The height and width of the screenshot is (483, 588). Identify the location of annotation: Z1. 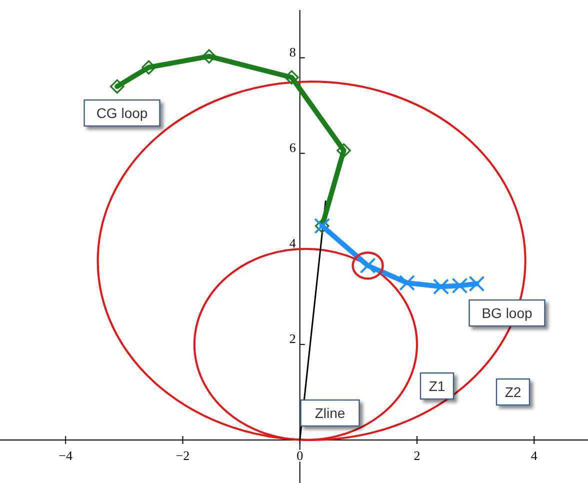
(437, 386).